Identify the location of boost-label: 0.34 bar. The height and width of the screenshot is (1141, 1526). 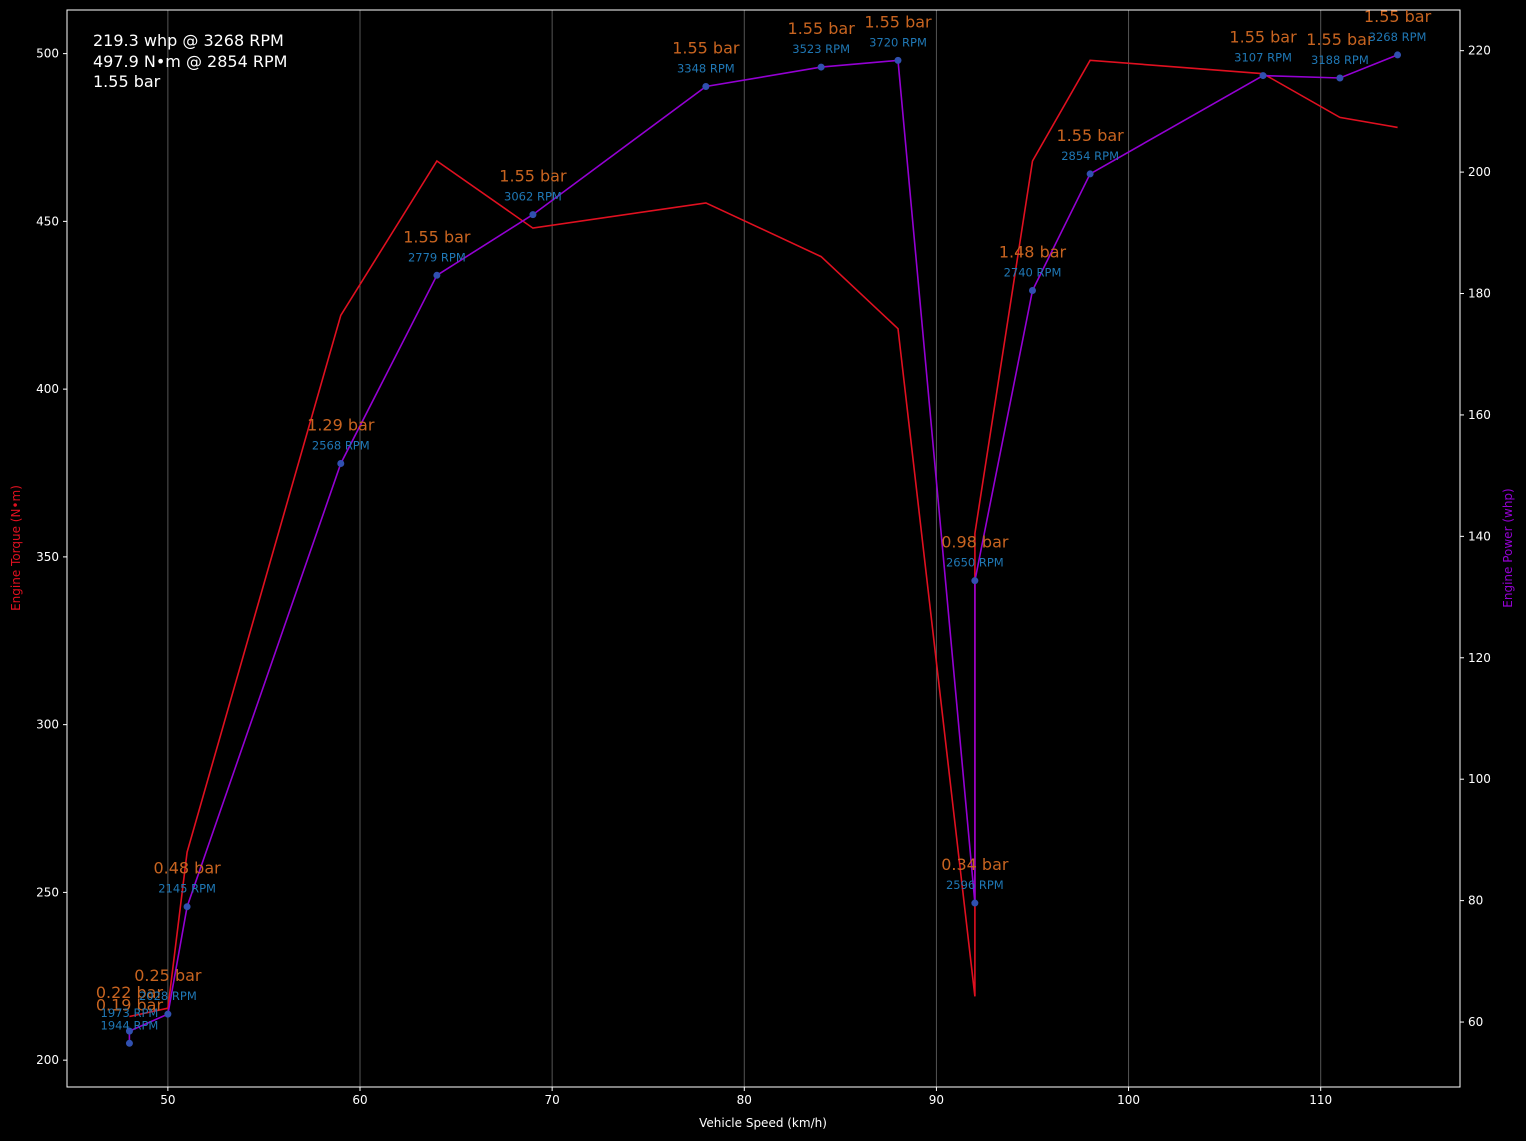
(975, 864).